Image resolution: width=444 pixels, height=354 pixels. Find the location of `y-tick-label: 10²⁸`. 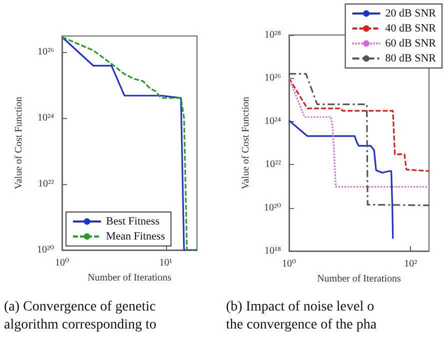

y-tick-label: 10²⁸ is located at coordinates (273, 35).